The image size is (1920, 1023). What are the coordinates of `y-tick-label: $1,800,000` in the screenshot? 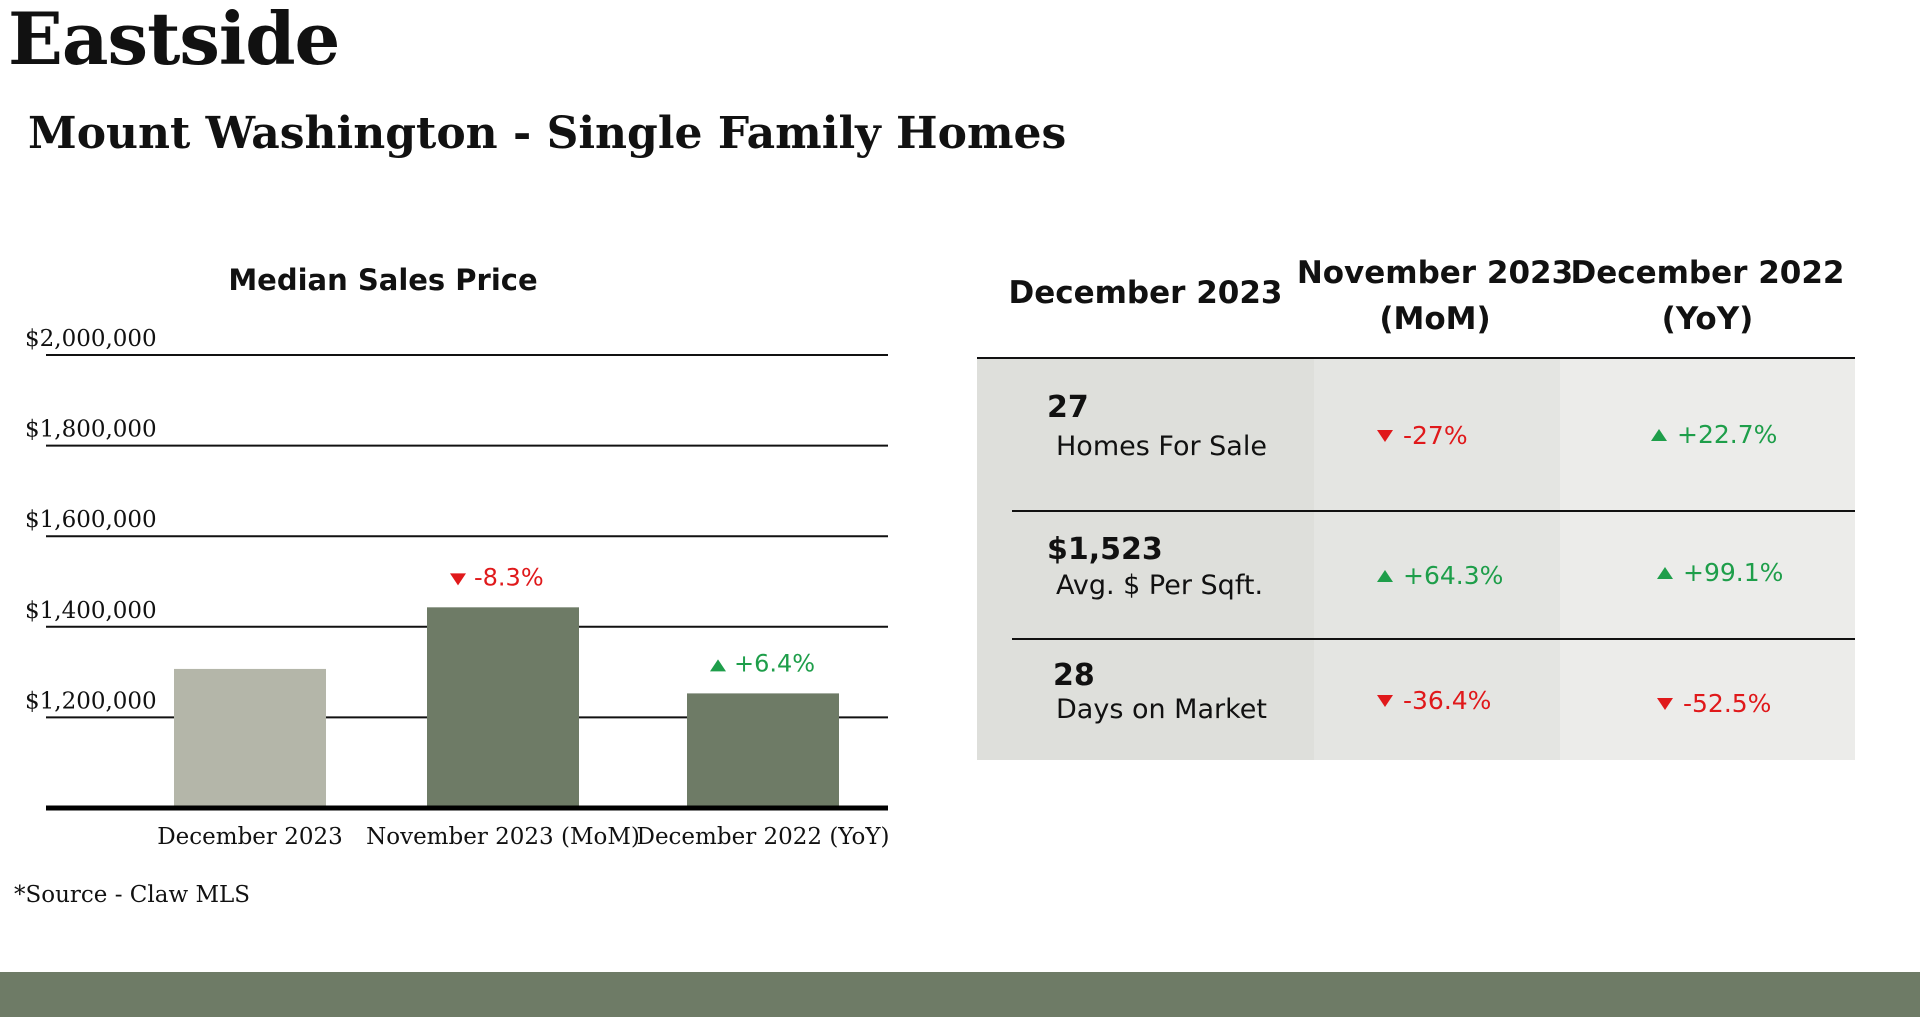 It's located at (91, 430).